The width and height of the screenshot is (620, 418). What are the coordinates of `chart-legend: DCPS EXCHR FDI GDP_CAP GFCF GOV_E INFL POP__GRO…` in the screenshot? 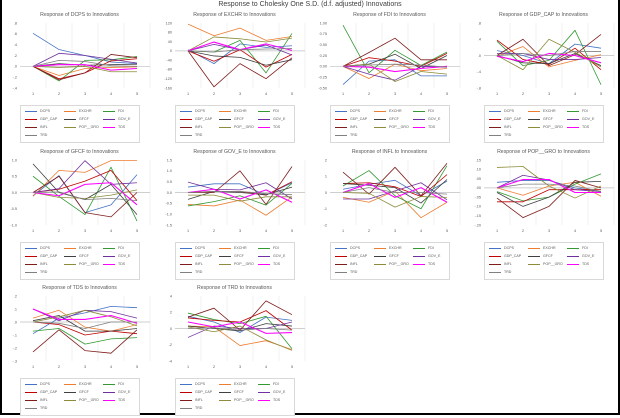 It's located at (544, 124).